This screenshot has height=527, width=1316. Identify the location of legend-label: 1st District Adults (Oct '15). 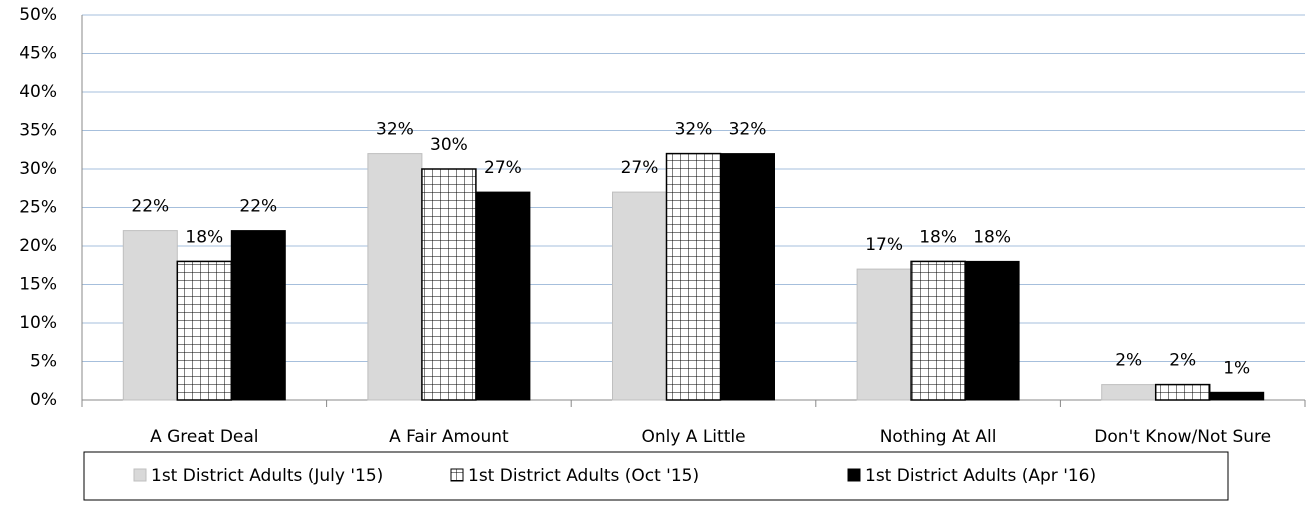
(583, 476).